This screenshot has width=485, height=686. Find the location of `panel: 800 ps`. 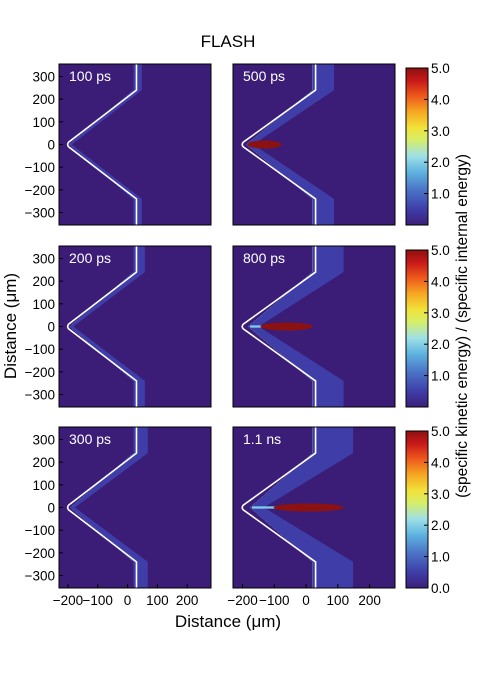

panel: 800 ps is located at coordinates (314, 326).